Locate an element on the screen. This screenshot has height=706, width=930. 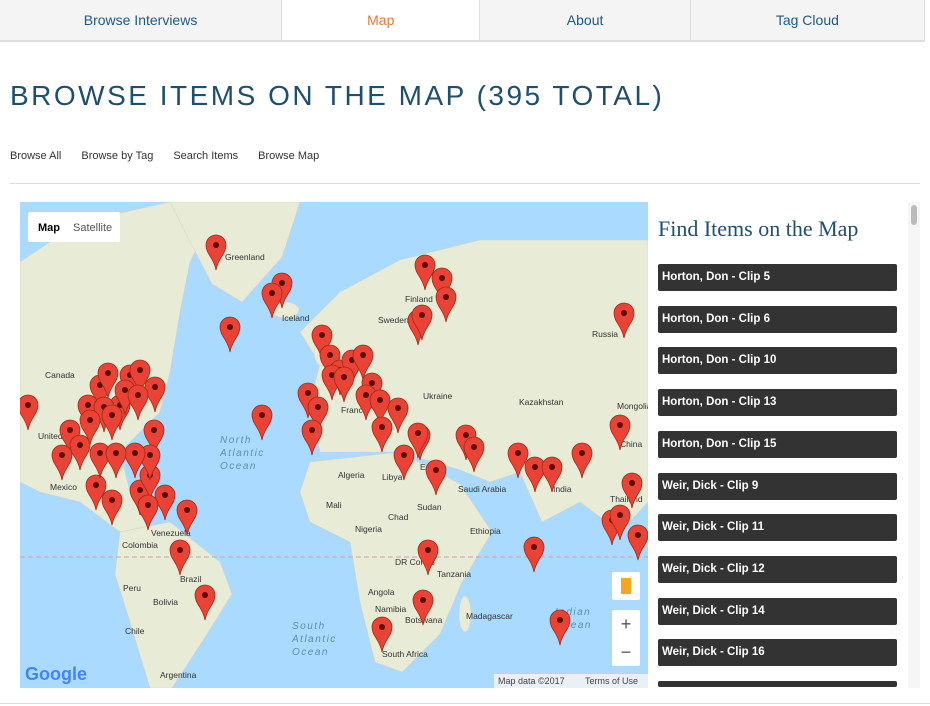
terms-link: Terms of Use is located at coordinates (611, 681).